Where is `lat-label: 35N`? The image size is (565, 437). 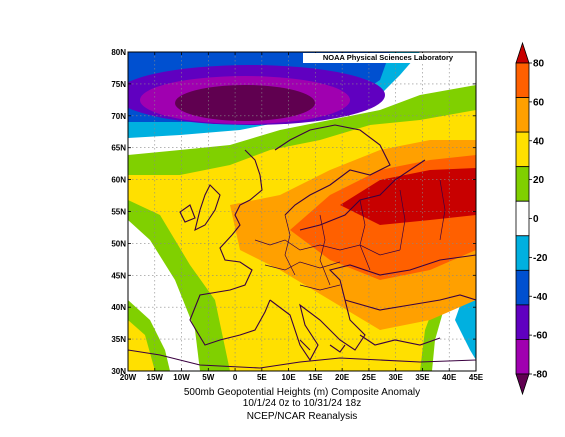
lat-label: 35N is located at coordinates (118, 339).